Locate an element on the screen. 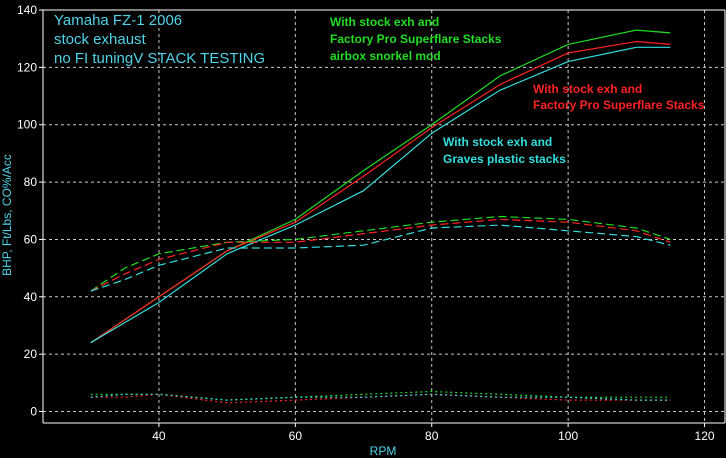 The image size is (726, 458). annotation-line: Graves plastic stacks is located at coordinates (504, 159).